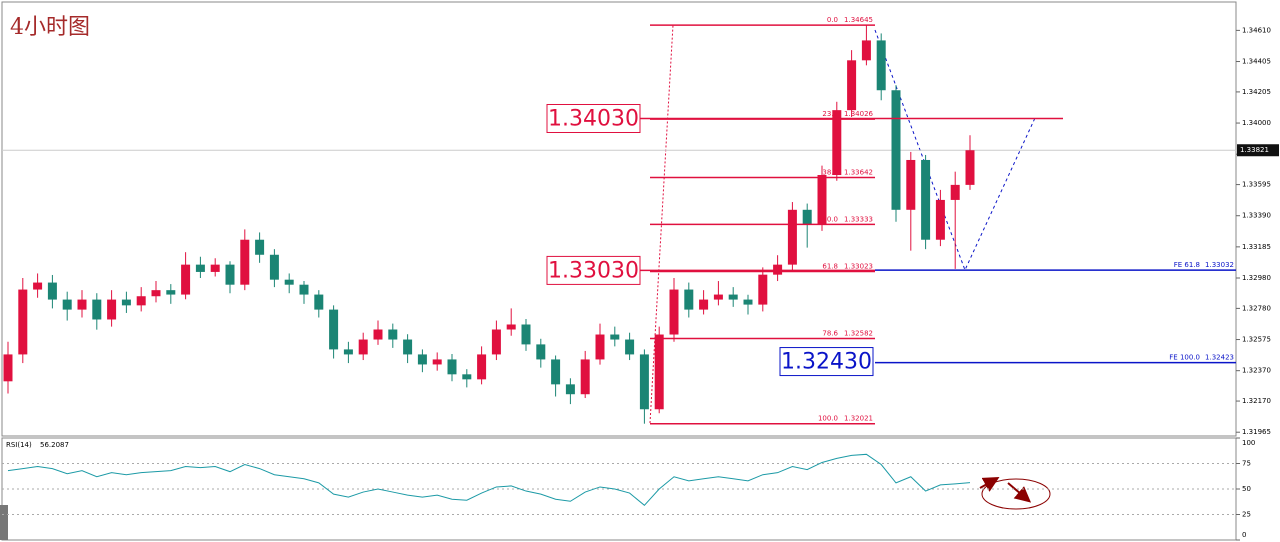  I want to click on projection-path, so click(955, 150).